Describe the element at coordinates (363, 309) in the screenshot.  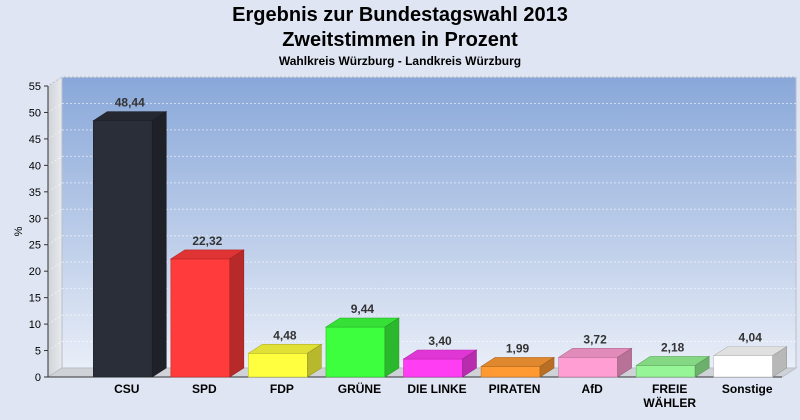
I see `bar-value-label: 9,44` at that location.